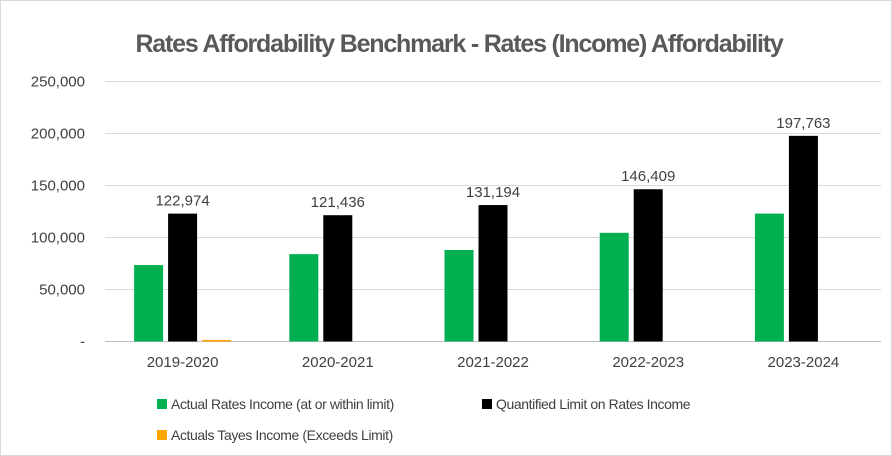 This screenshot has height=456, width=892. Describe the element at coordinates (282, 435) in the screenshot. I see `legend-label: Actuals Tayes Income (Exceeds Limit)` at that location.